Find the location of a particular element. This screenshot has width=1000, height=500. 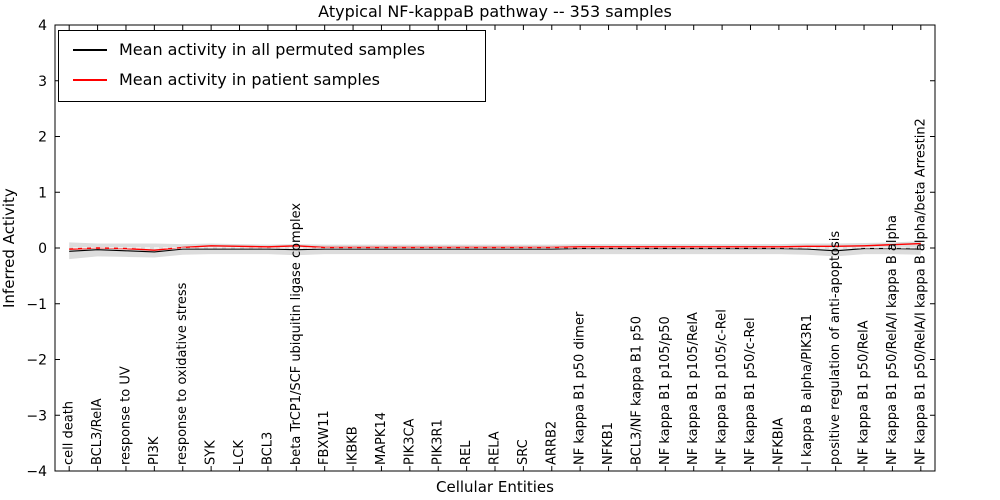

x-tick-label: BCL3/NF kappa B1 p50 is located at coordinates (636, 390).